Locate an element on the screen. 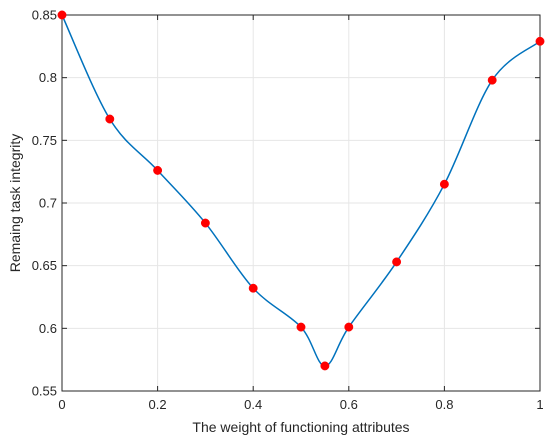  y-tick-label: 0.65 is located at coordinates (44, 265).